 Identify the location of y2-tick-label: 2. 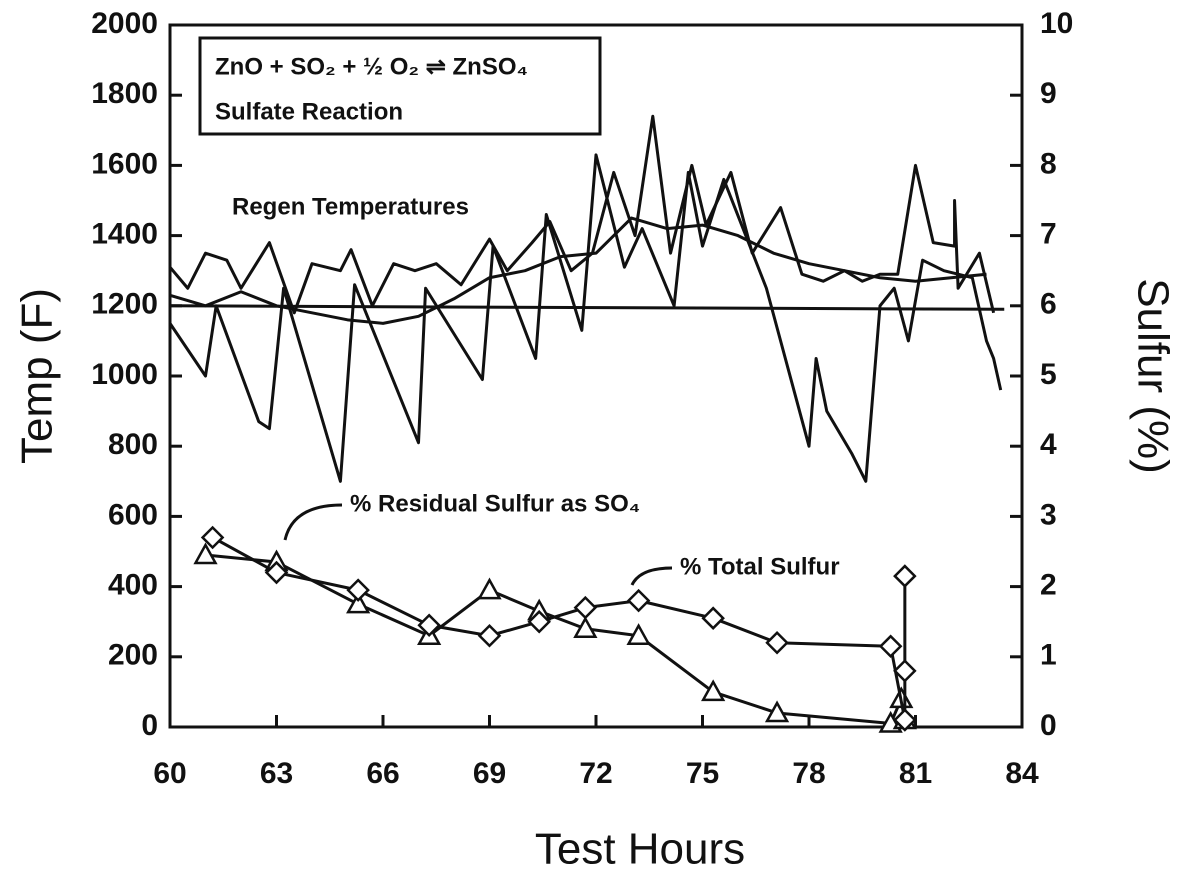
(1048, 585).